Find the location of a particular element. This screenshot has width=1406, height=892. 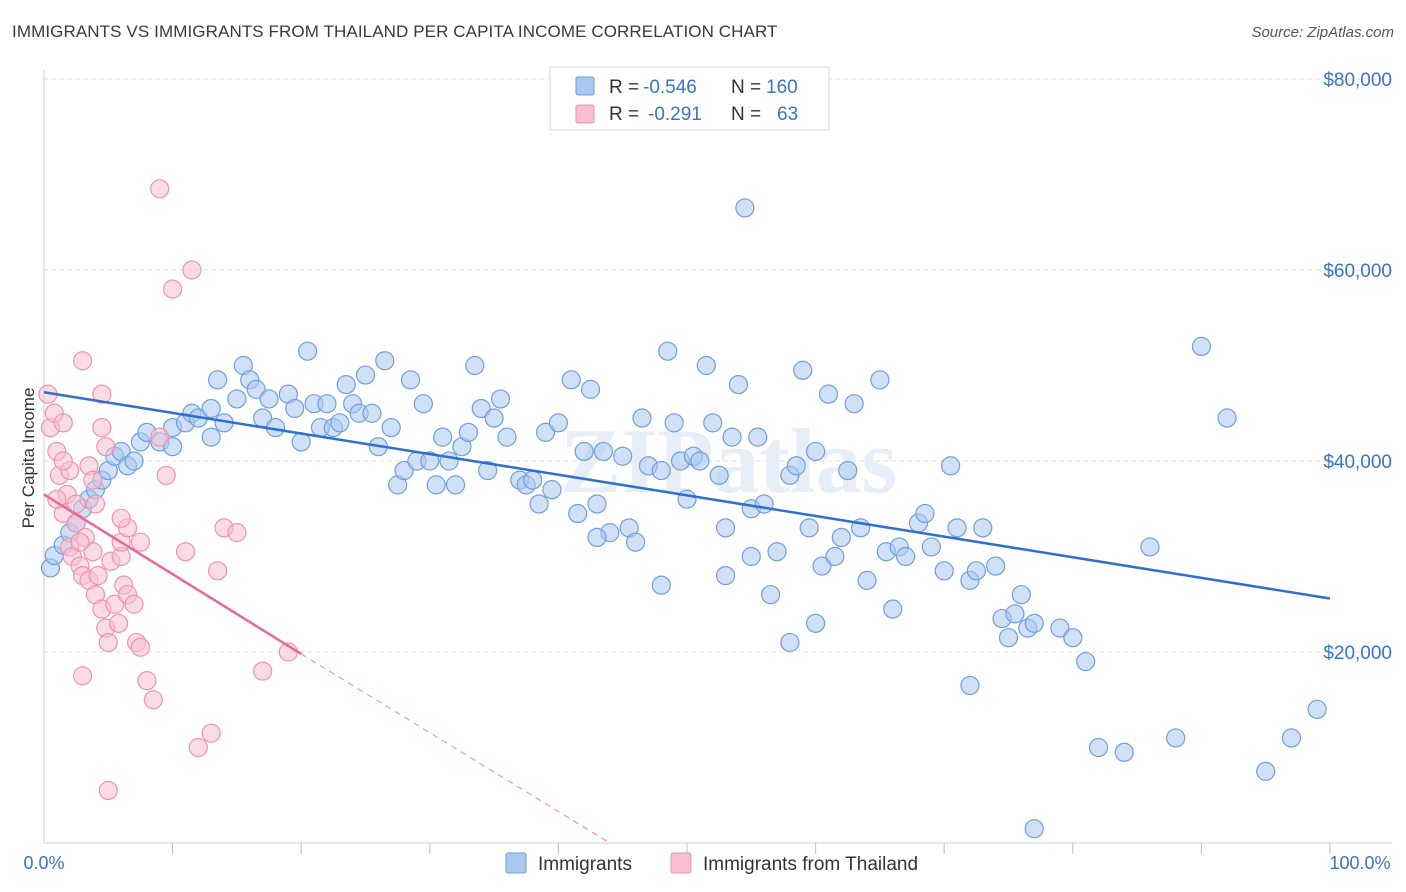

legend-swatch-immigrants is located at coordinates (585, 86).